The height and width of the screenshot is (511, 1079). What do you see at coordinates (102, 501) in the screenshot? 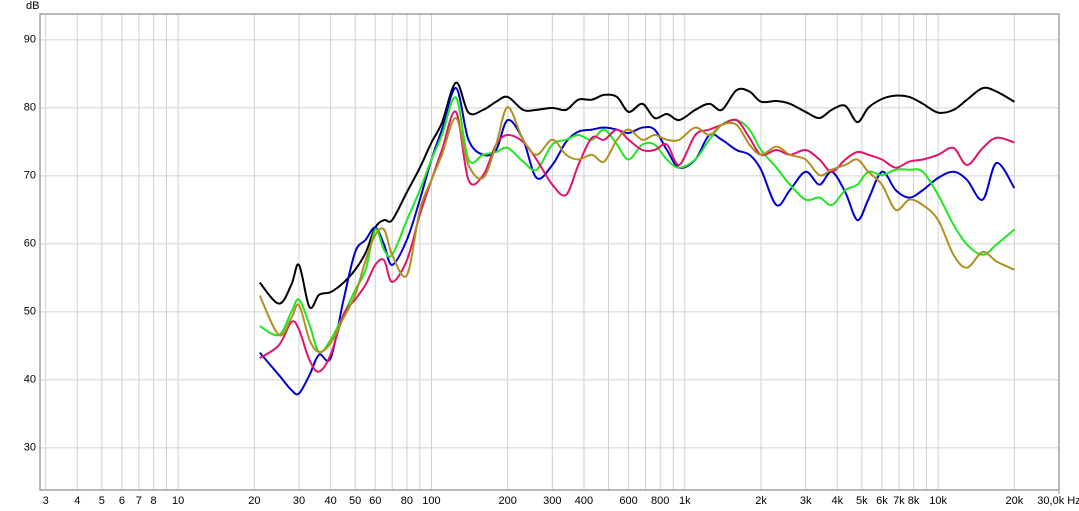
I see `x-tick-label: 5` at bounding box center [102, 501].